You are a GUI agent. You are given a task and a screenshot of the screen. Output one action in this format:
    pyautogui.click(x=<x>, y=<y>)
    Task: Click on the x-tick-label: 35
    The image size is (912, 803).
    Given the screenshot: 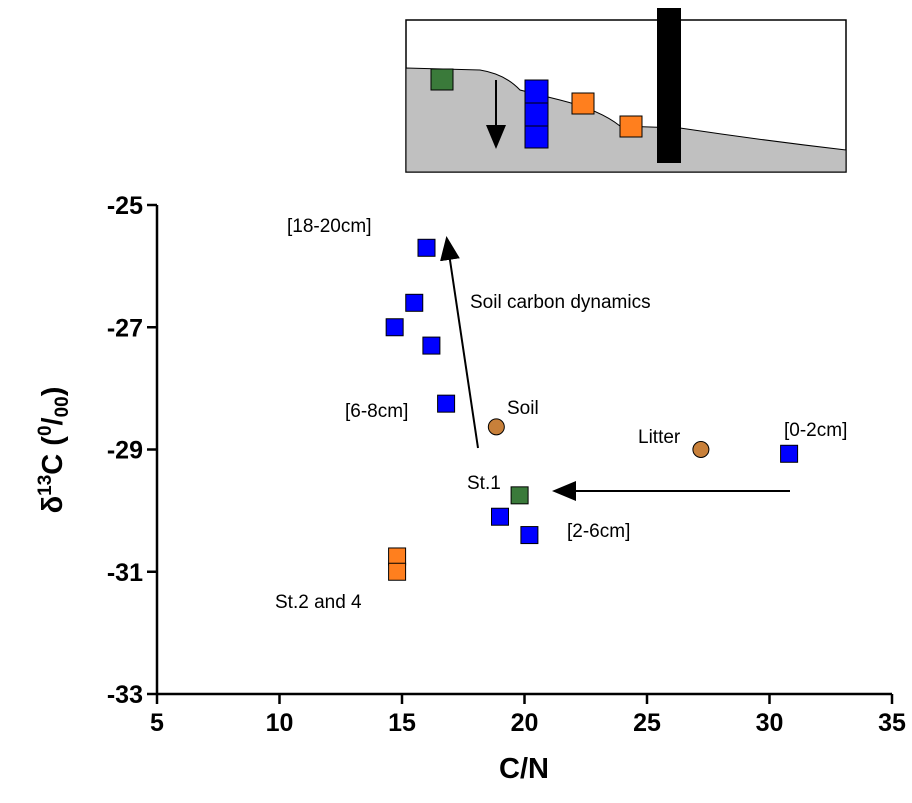 What is the action you would take?
    pyautogui.click(x=892, y=723)
    